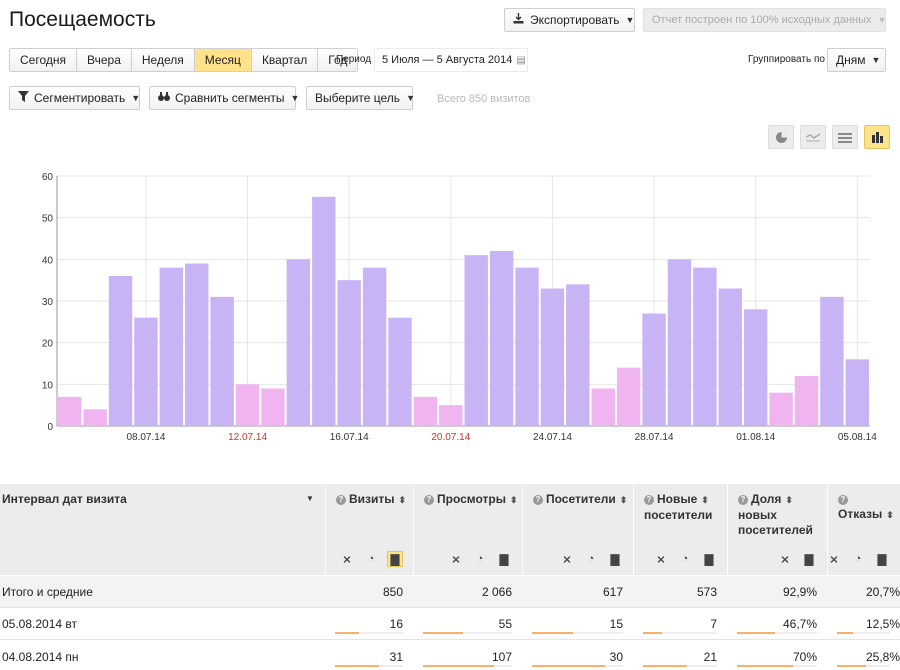 The width and height of the screenshot is (900, 670). Describe the element at coordinates (285, 60) in the screenshot. I see `period-quarter-button: Квартал` at that location.